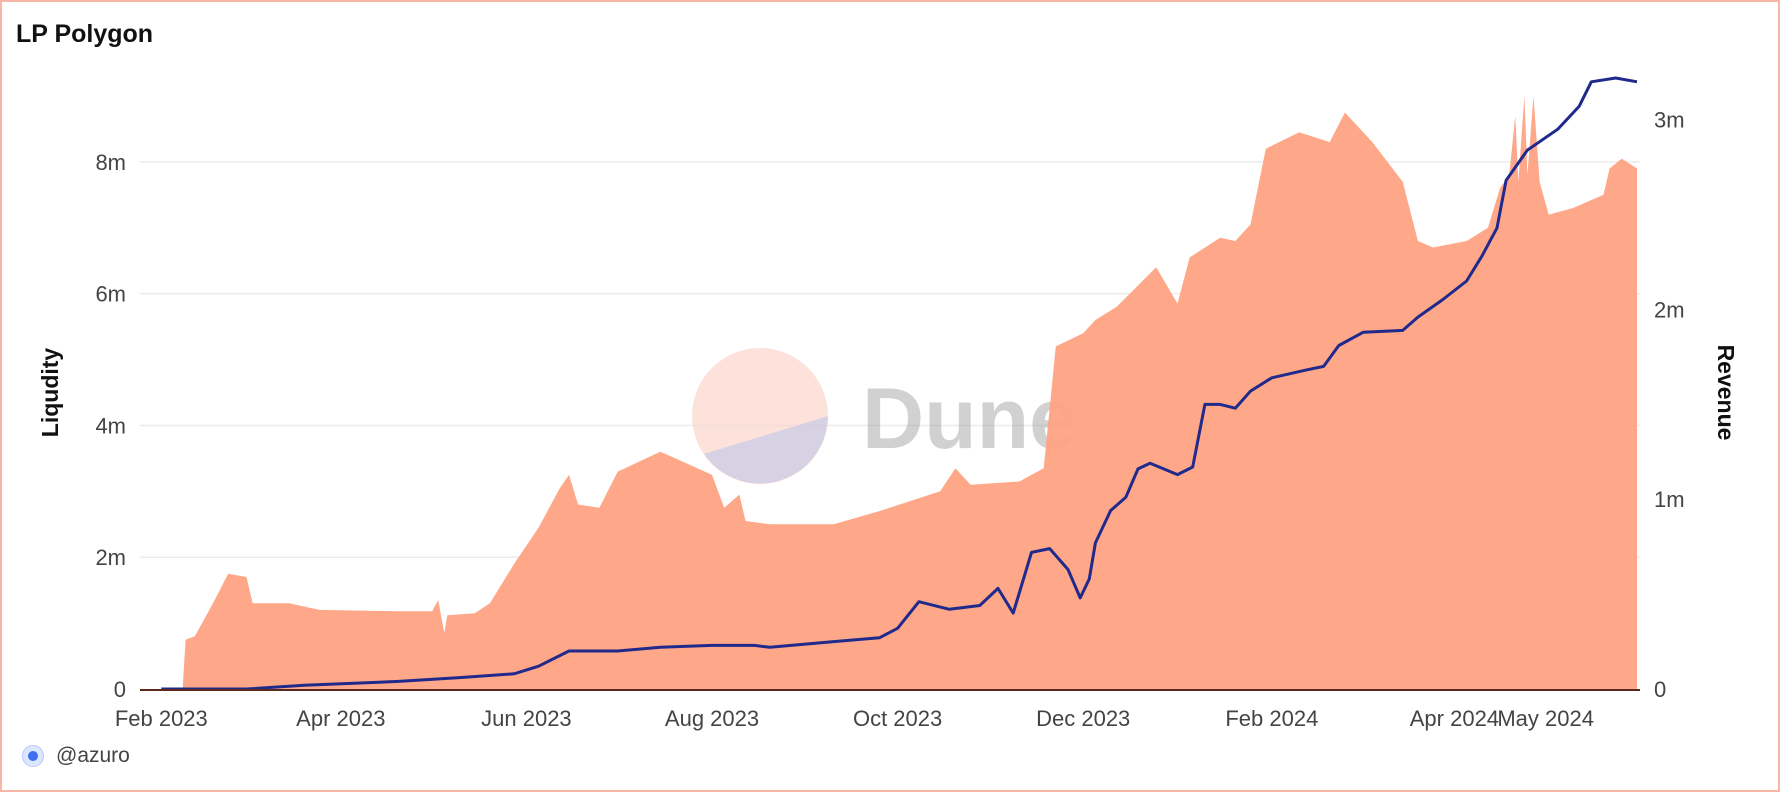  Describe the element at coordinates (161, 718) in the screenshot. I see `x-tick-label: Feb 2023` at that location.